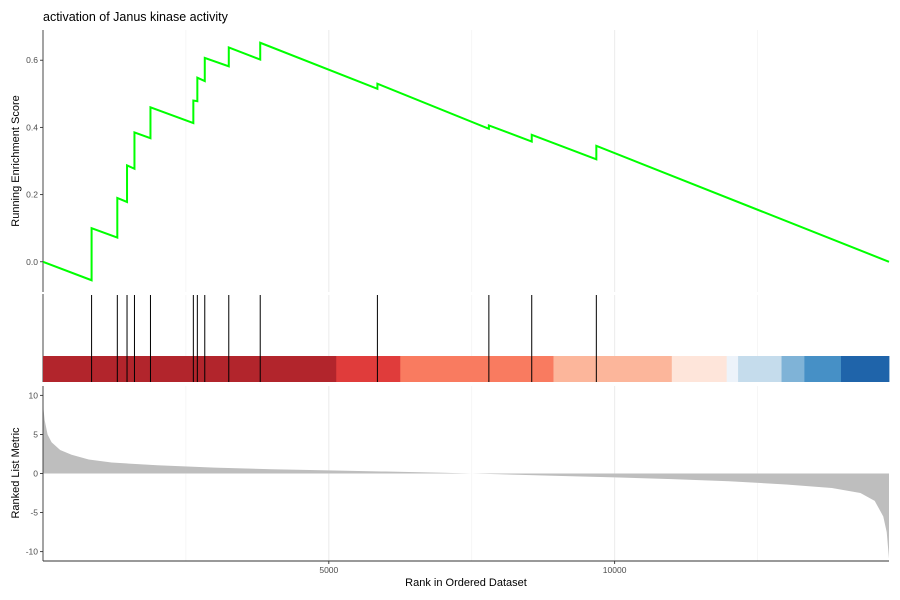  Describe the element at coordinates (615, 570) in the screenshot. I see `x-tick-label: 10000` at that location.